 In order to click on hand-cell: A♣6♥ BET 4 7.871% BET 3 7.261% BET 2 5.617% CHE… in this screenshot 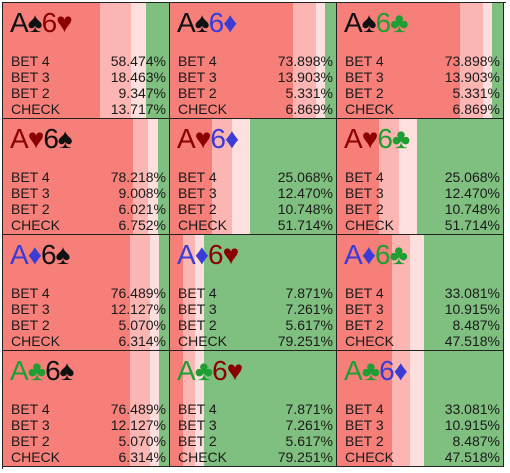, I will do `click(253, 409)`.